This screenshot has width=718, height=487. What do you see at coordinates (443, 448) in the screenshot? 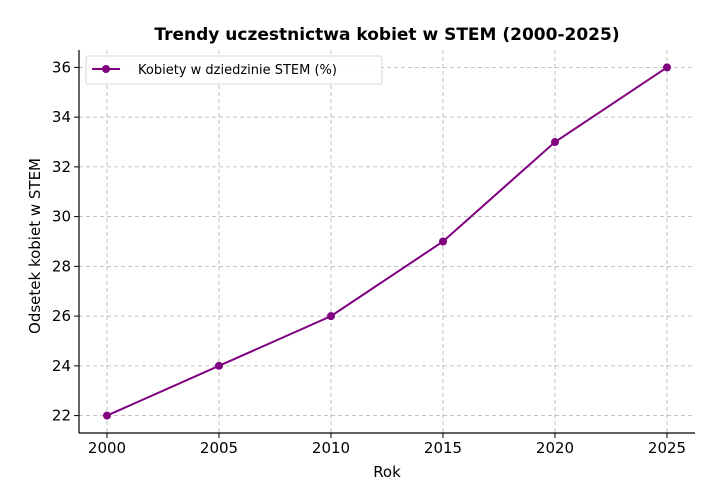
I see `x-tick-label: 2015` at bounding box center [443, 448].